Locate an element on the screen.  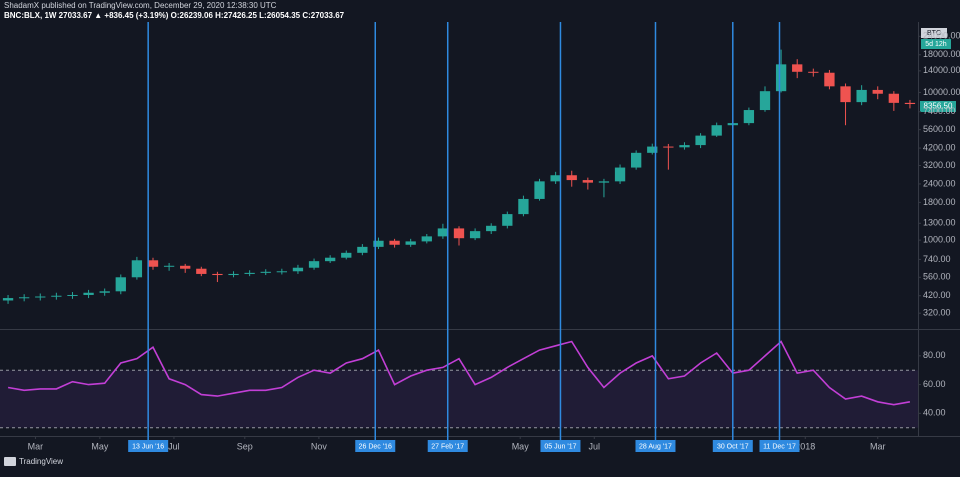
y-tick-label: 60.00 is located at coordinates (934, 384).